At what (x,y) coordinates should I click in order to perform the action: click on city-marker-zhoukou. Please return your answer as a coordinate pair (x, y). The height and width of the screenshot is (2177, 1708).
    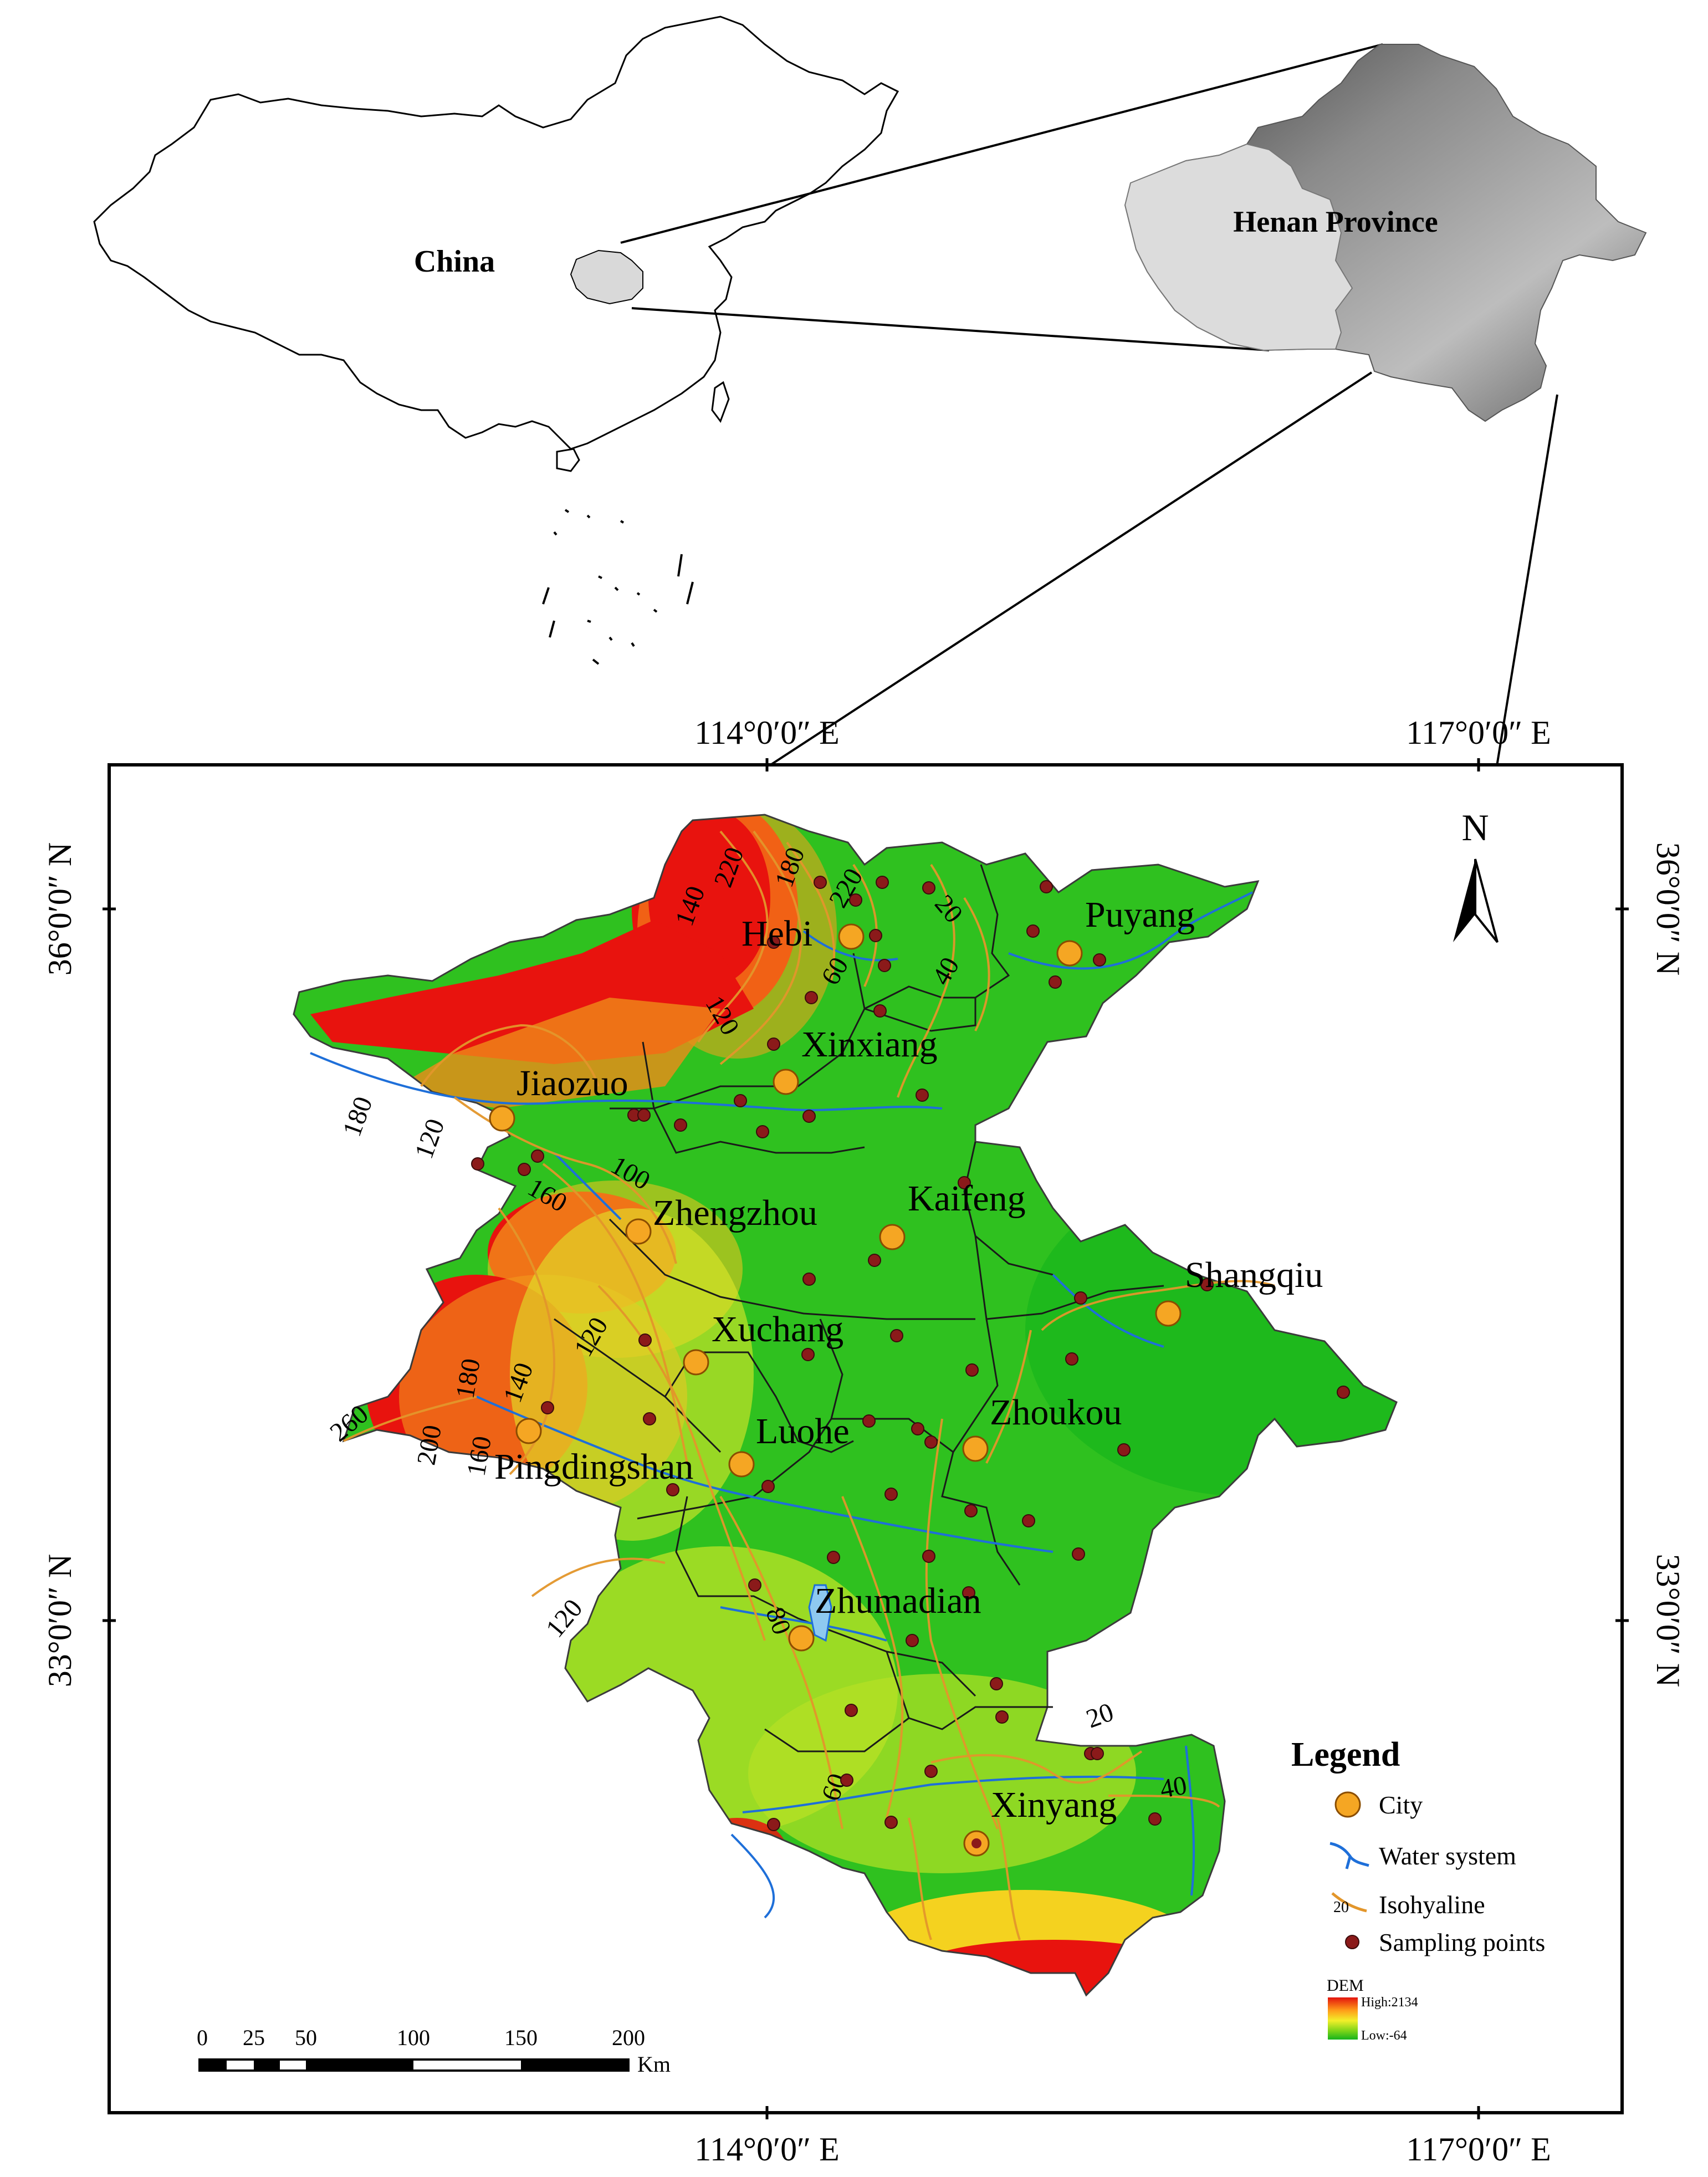
    Looking at the image, I should click on (975, 1448).